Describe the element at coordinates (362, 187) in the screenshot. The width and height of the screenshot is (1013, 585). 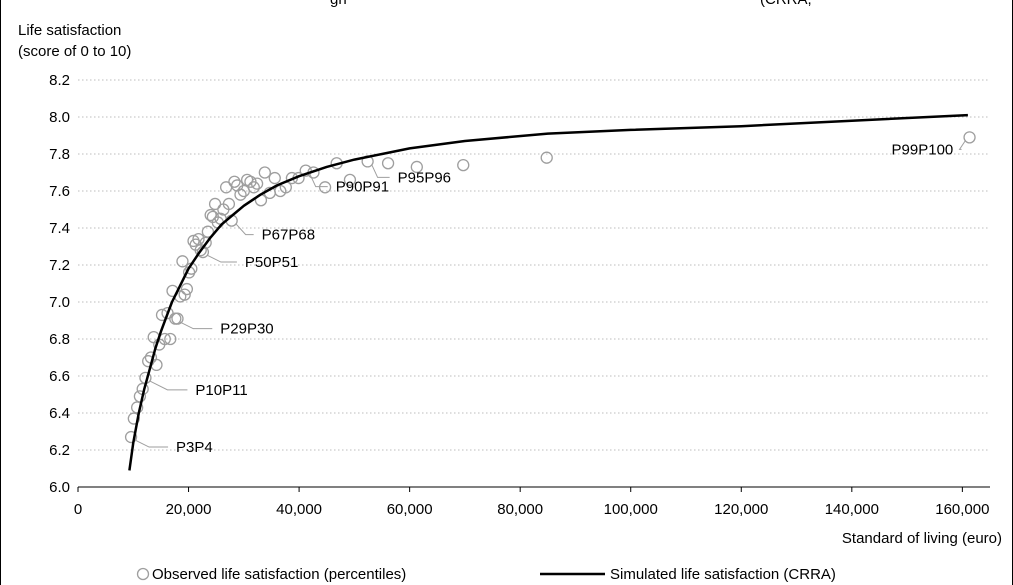
I see `annotation-label: P90P91` at that location.